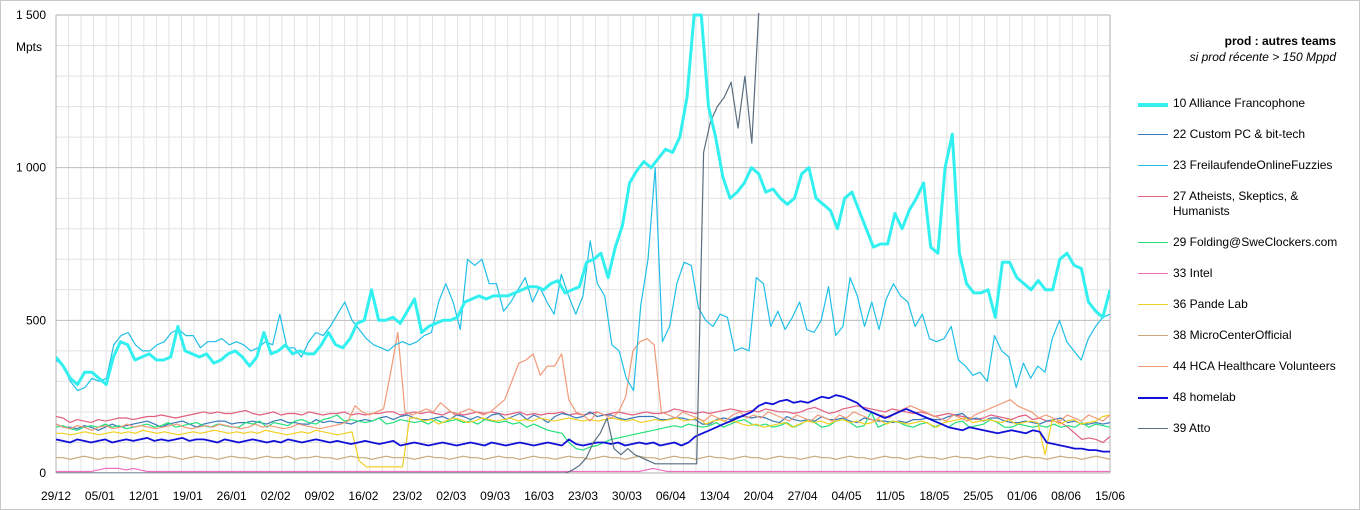 Image resolution: width=1360 pixels, height=510 pixels. What do you see at coordinates (934, 496) in the screenshot?
I see `x-tick-label: 18/05` at bounding box center [934, 496].